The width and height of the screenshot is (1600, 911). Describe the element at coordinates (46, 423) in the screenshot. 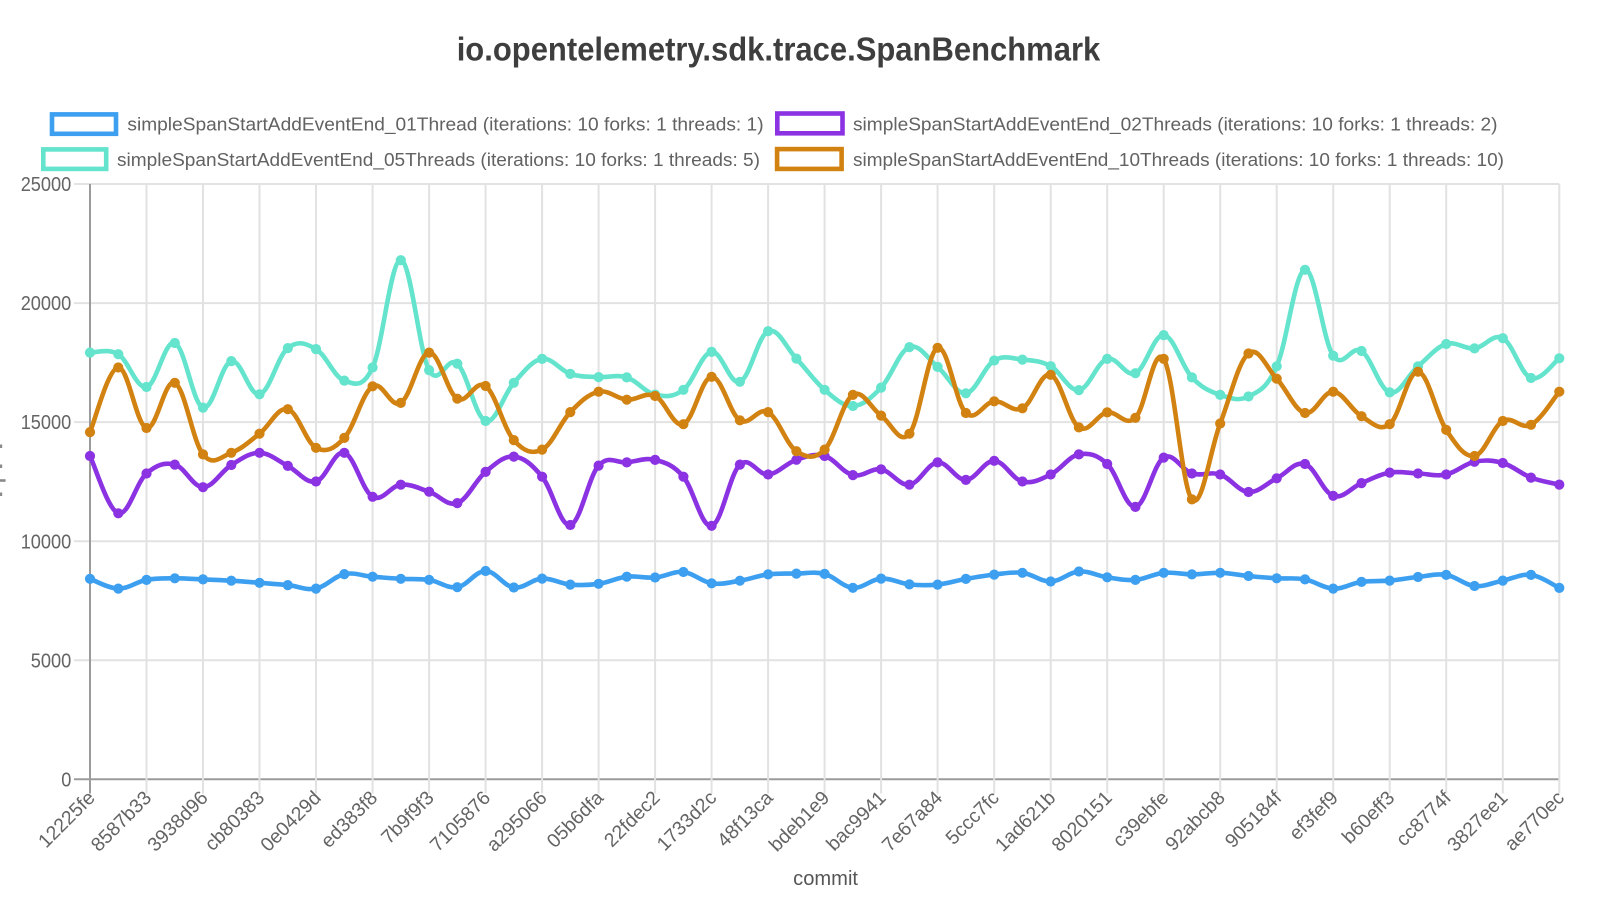

I see `svg-text: 15000` at that location.